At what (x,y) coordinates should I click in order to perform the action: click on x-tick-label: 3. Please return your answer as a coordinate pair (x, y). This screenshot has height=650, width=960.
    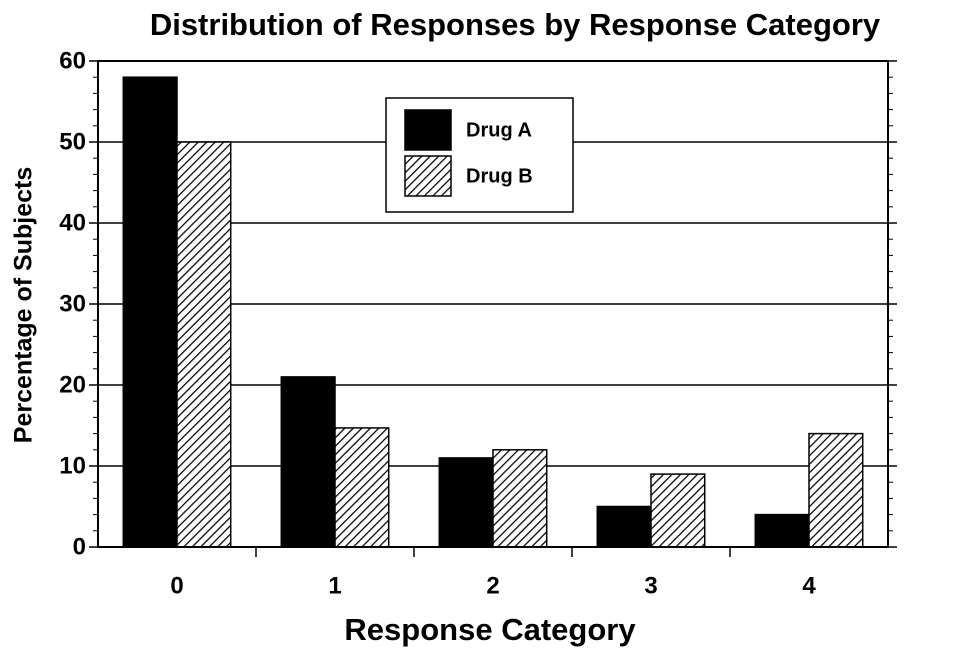
    Looking at the image, I should click on (650, 585).